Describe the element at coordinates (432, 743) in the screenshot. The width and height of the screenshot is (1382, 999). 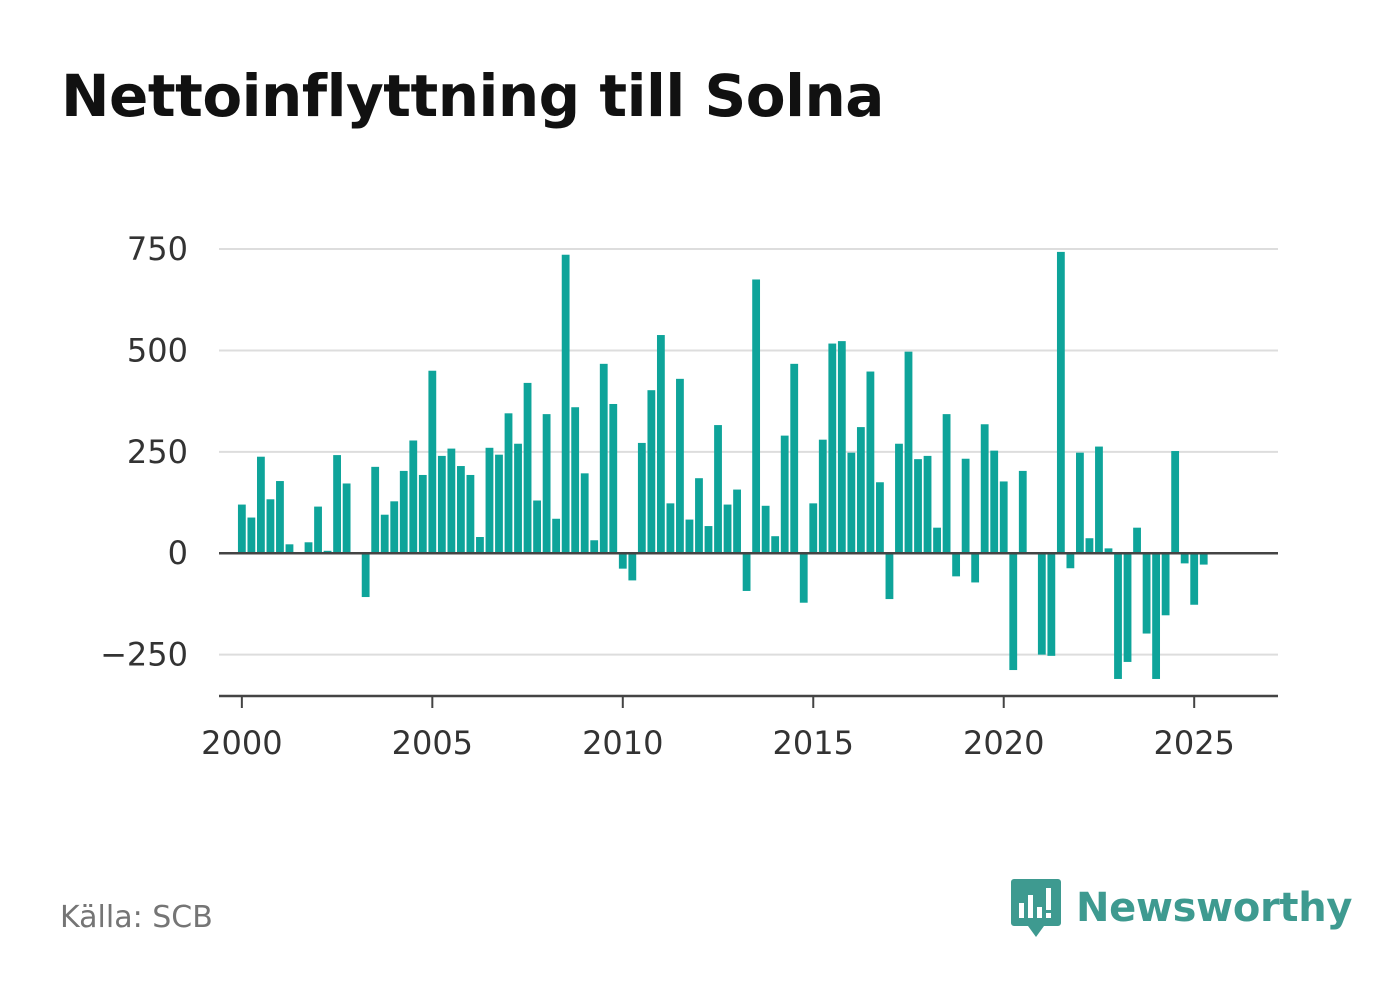
I see `x-tick-label: 2005` at that location.